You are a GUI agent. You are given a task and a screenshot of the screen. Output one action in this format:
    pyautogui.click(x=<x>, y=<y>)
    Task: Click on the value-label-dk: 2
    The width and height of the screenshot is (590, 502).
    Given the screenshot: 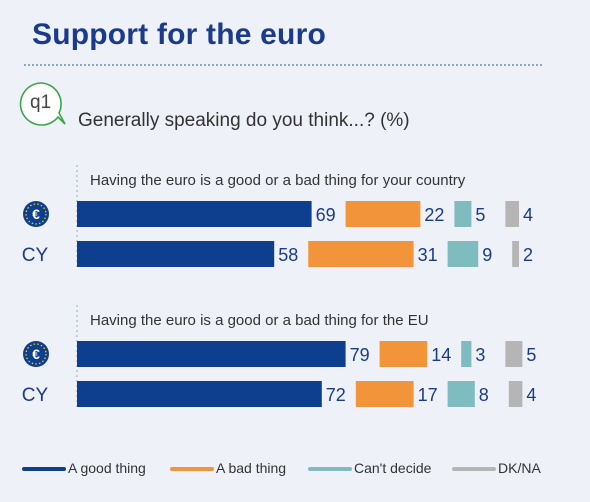 What is the action you would take?
    pyautogui.click(x=528, y=255)
    